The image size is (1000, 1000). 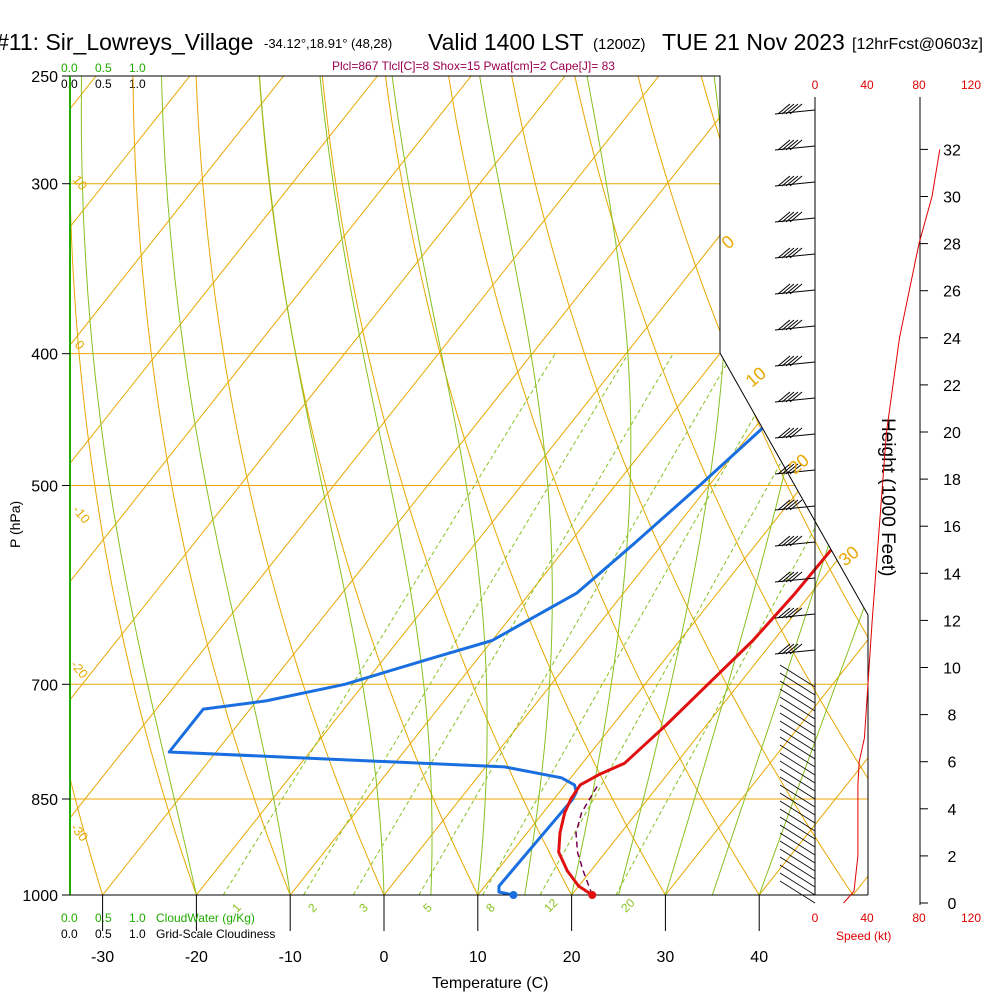 What do you see at coordinates (137, 934) in the screenshot?
I see `cloud-bot-black-2: 1.0` at bounding box center [137, 934].